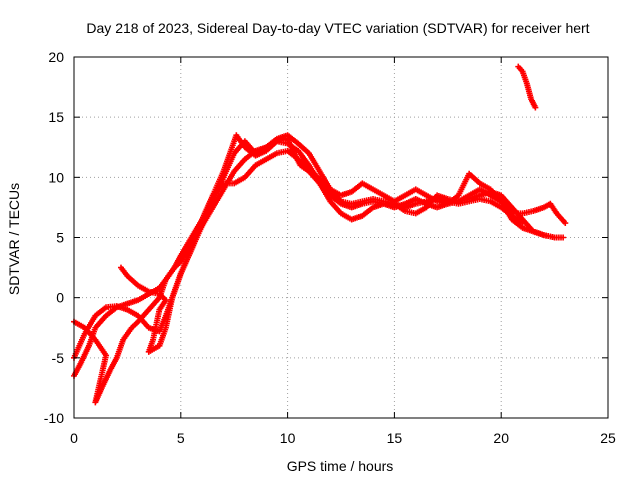 The image size is (640, 480). Describe the element at coordinates (58, 358) in the screenshot. I see `y-tick-label: -5` at that location.